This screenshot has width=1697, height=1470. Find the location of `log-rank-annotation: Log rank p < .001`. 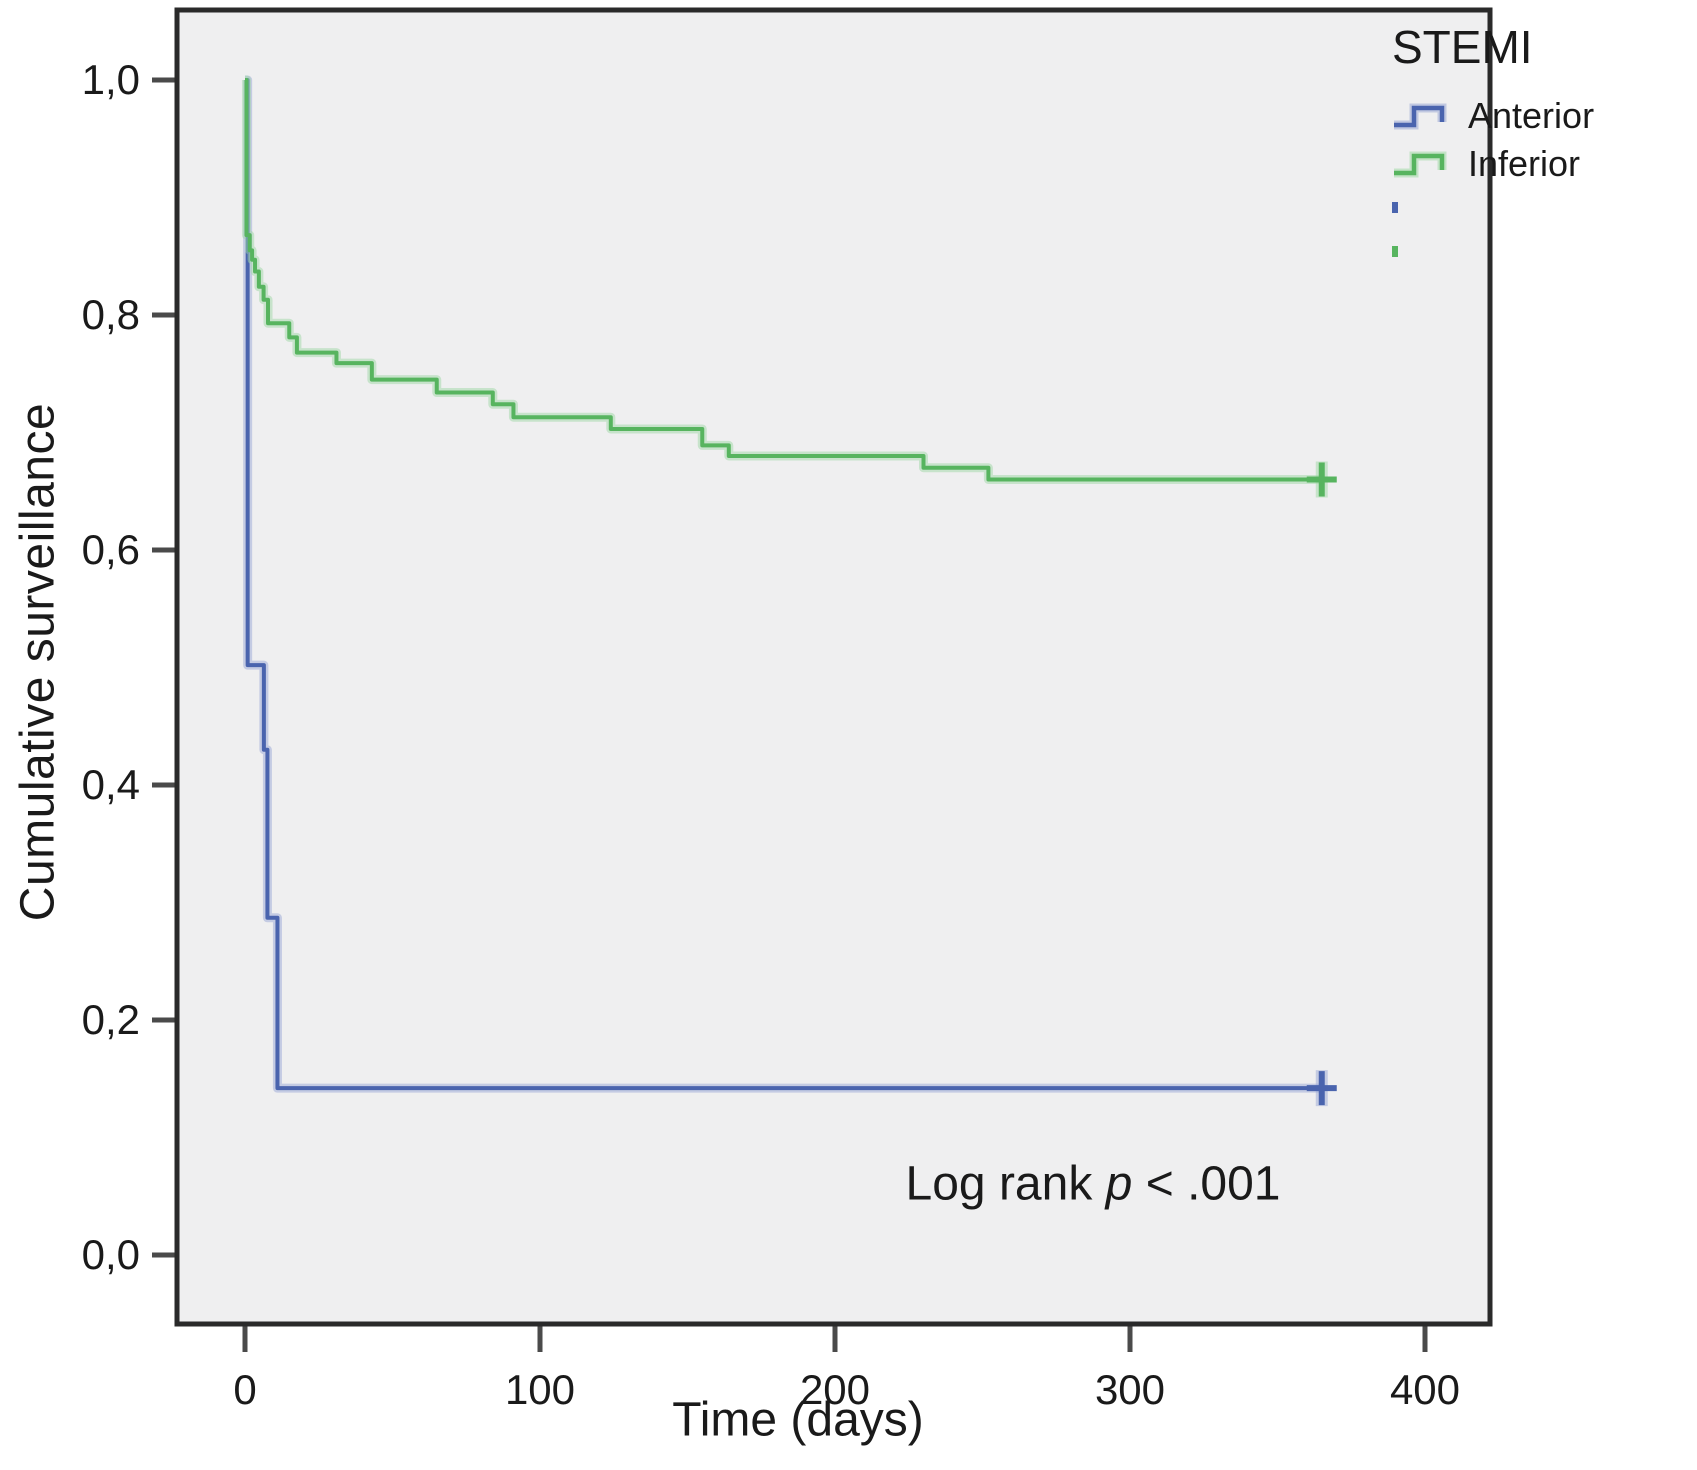

log-rank-annotation: Log rank p < .001 is located at coordinates (1093, 1184).